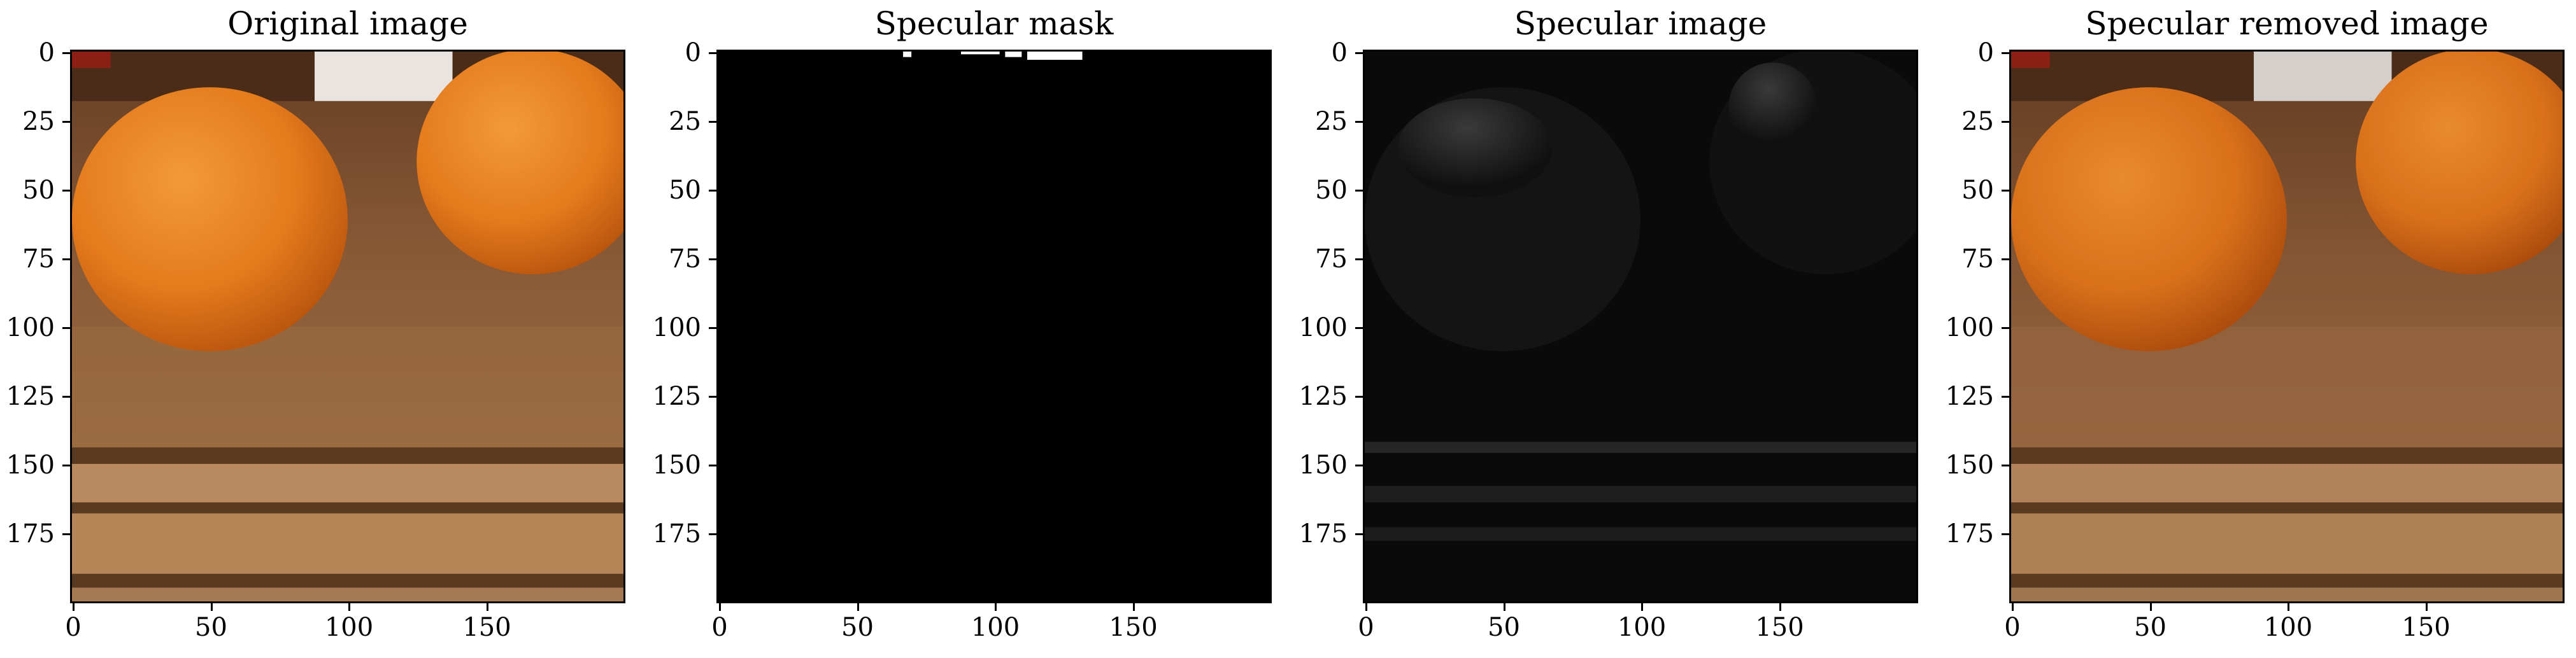  I want to click on panel-title: Specular mask, so click(994, 23).